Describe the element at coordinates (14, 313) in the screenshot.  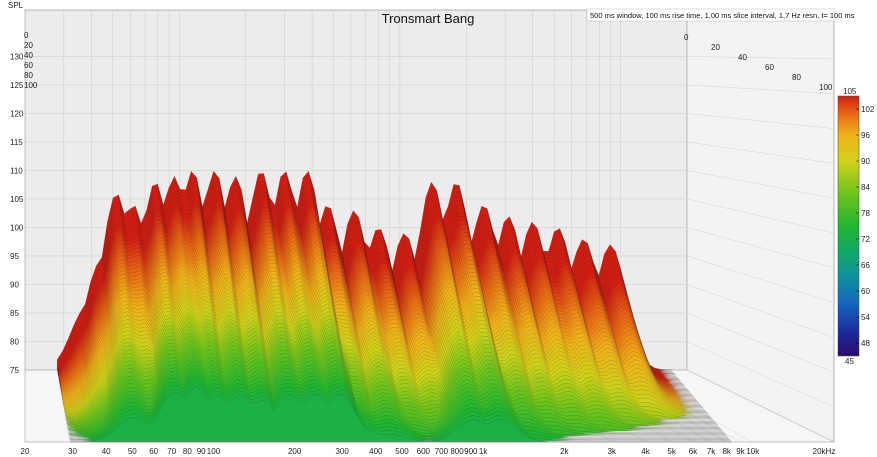
I see `y-tick-label: 85` at that location.